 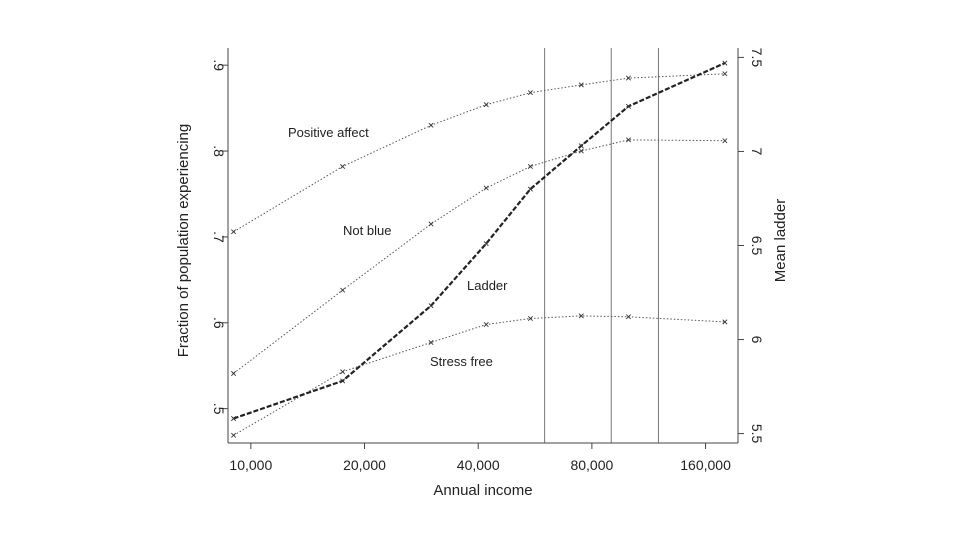 What do you see at coordinates (219, 323) in the screenshot?
I see `left-y-tick-label: .6` at bounding box center [219, 323].